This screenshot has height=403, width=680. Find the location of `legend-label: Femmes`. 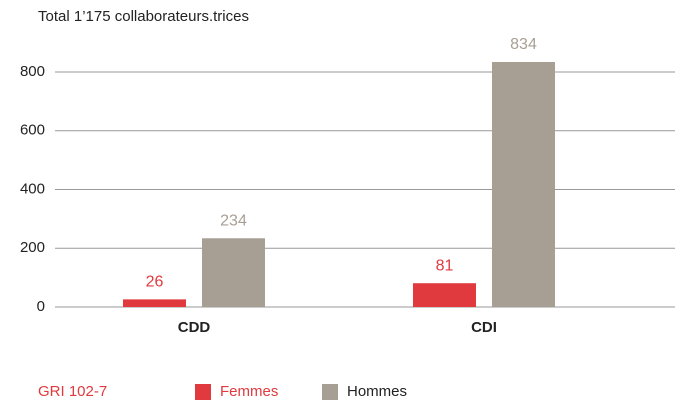

legend-label: Femmes is located at coordinates (249, 391).